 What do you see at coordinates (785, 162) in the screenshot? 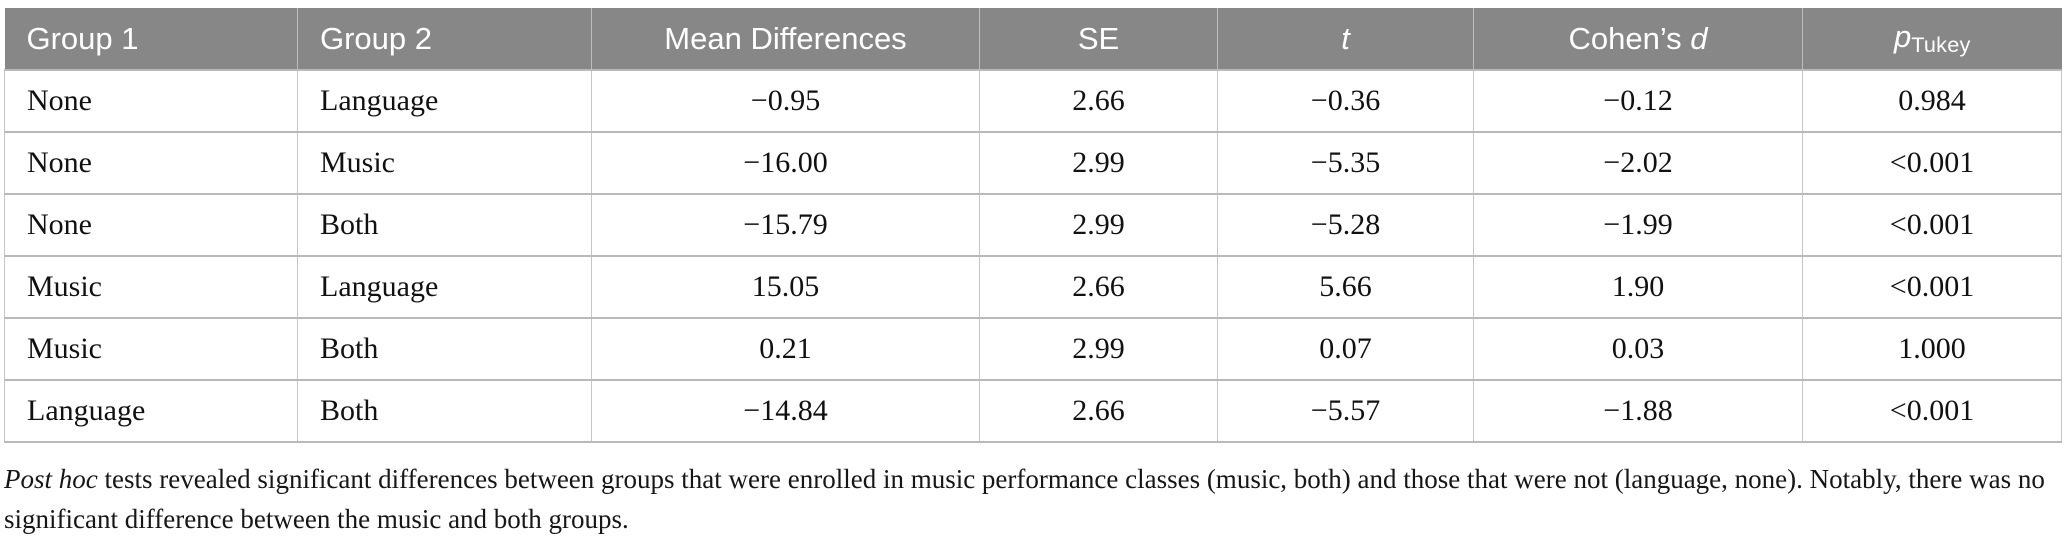
I see `table-cell: −16.00` at bounding box center [785, 162].